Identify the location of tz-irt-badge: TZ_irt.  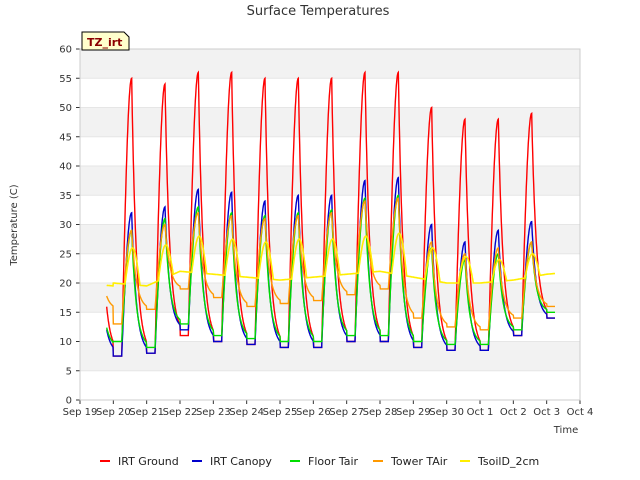
(105, 41).